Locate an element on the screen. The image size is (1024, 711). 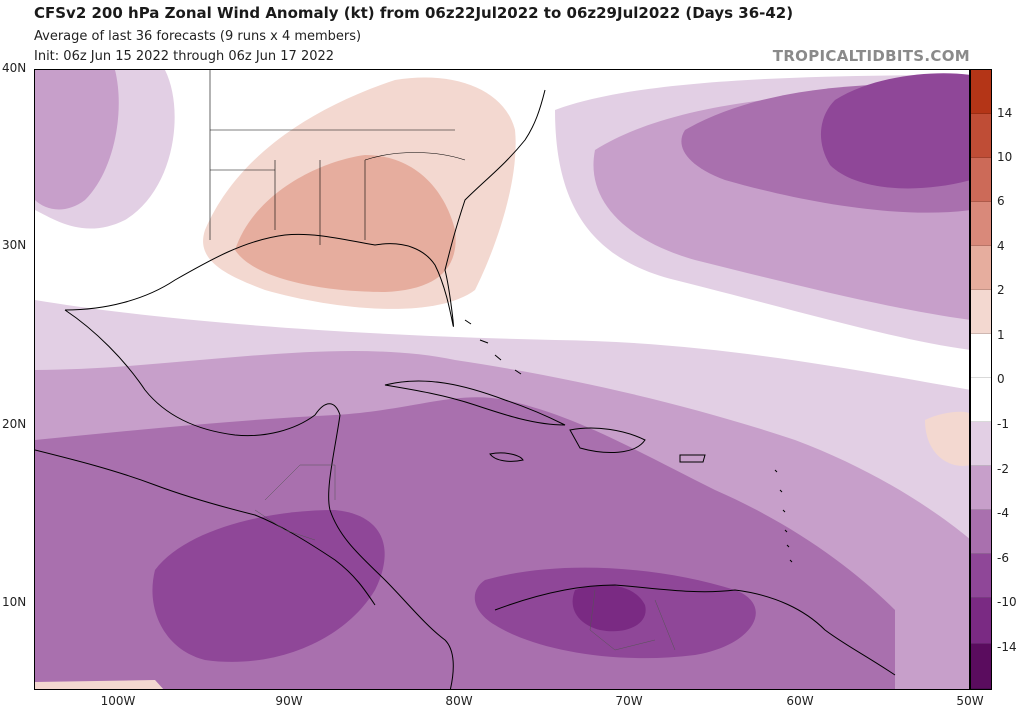
lon-label-80w: 80W is located at coordinates (459, 701).